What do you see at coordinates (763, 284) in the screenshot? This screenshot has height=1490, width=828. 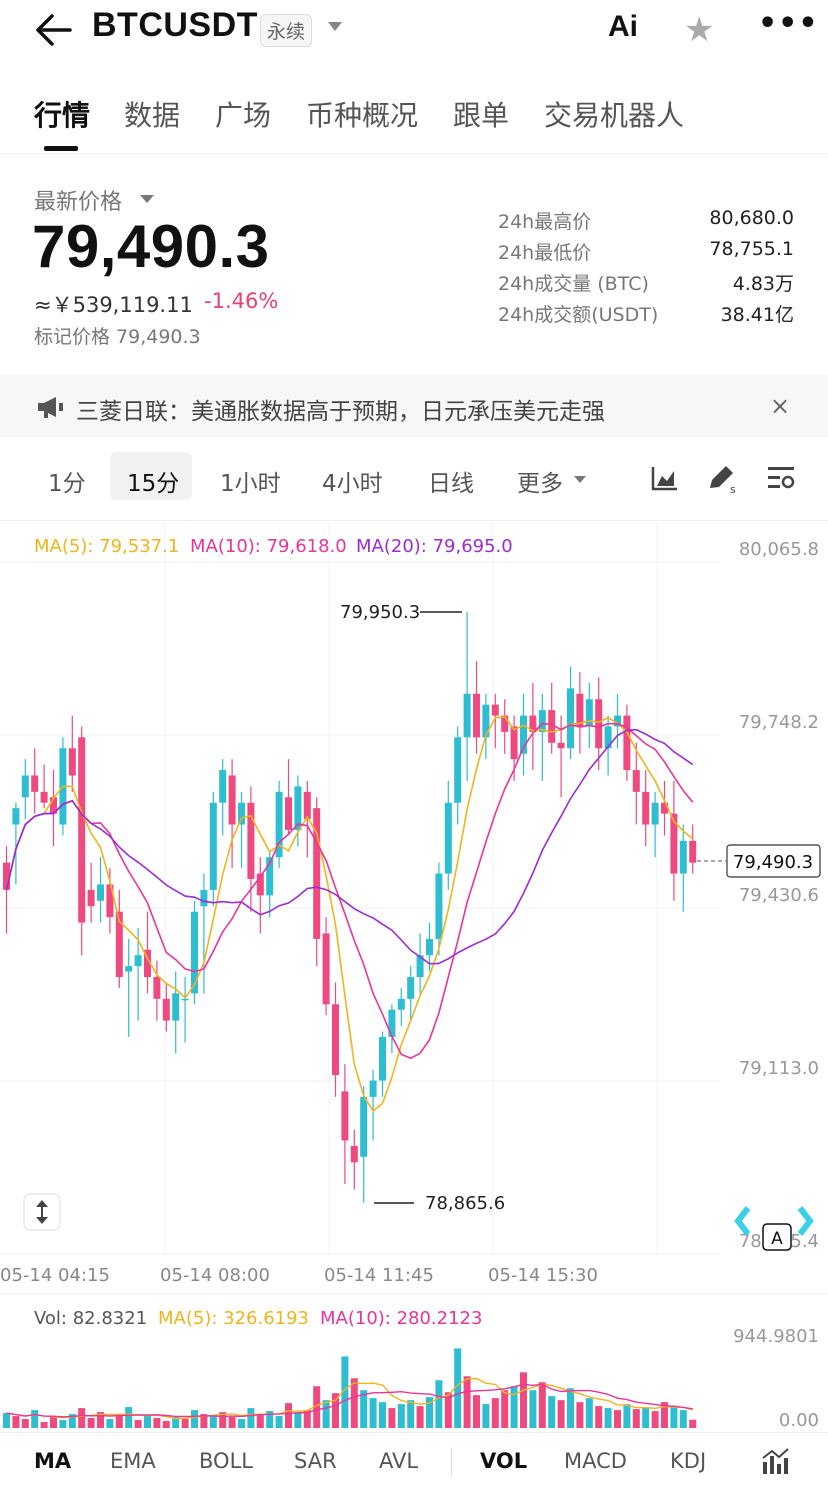 I see `stat-value-24h-volume: 4.83万` at bounding box center [763, 284].